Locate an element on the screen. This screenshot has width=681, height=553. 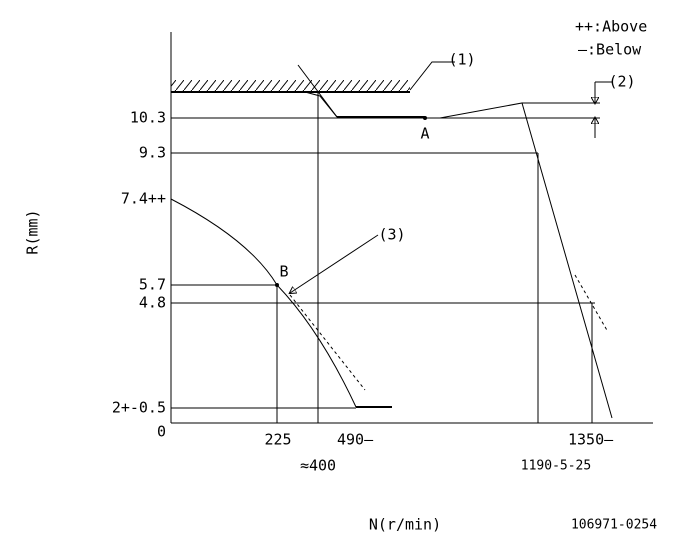
x-axis-title: N(r/min) is located at coordinates (405, 525).